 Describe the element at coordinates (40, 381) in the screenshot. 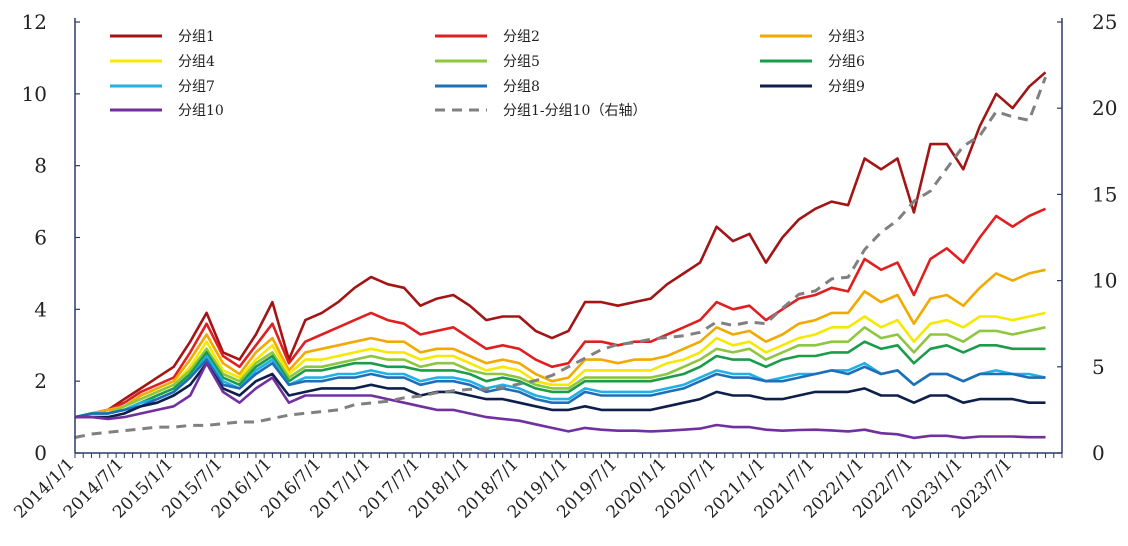

I see `y-tick-label: 2` at that location.